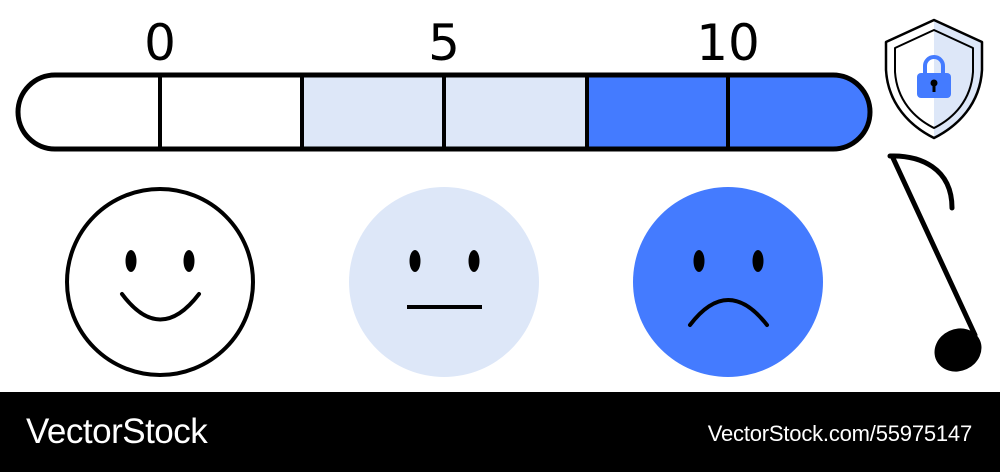 The height and width of the screenshot is (472, 1000). What do you see at coordinates (839, 433) in the screenshot?
I see `image-id-text: VectorStock.com/55975147` at bounding box center [839, 433].